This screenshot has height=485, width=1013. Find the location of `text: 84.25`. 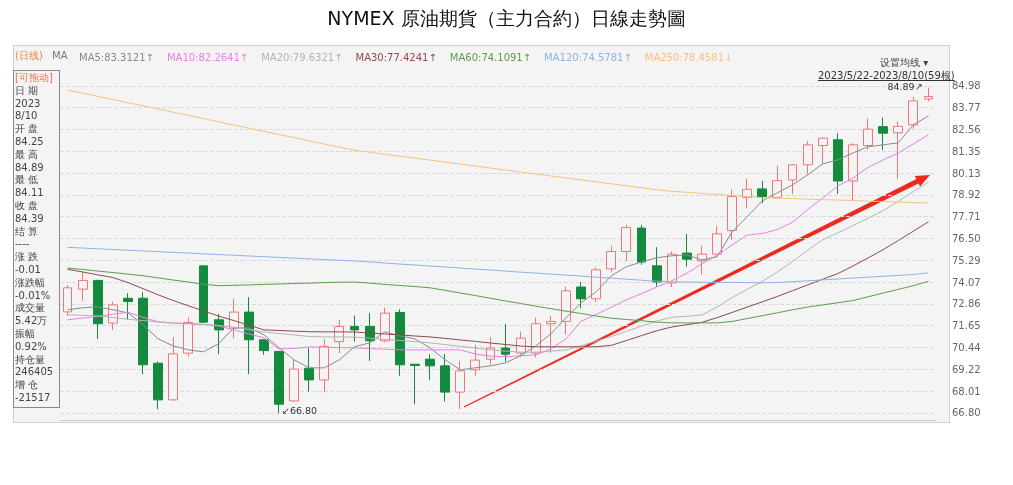

text: 84.25 is located at coordinates (29, 142).